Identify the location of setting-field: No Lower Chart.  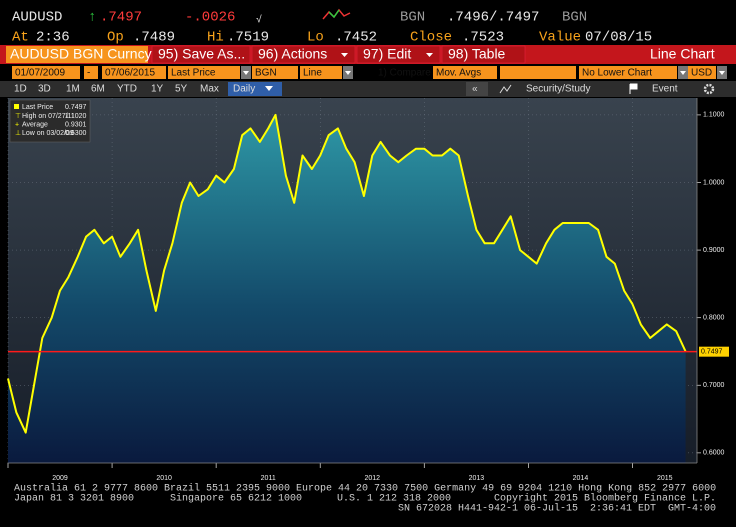
(617, 73).